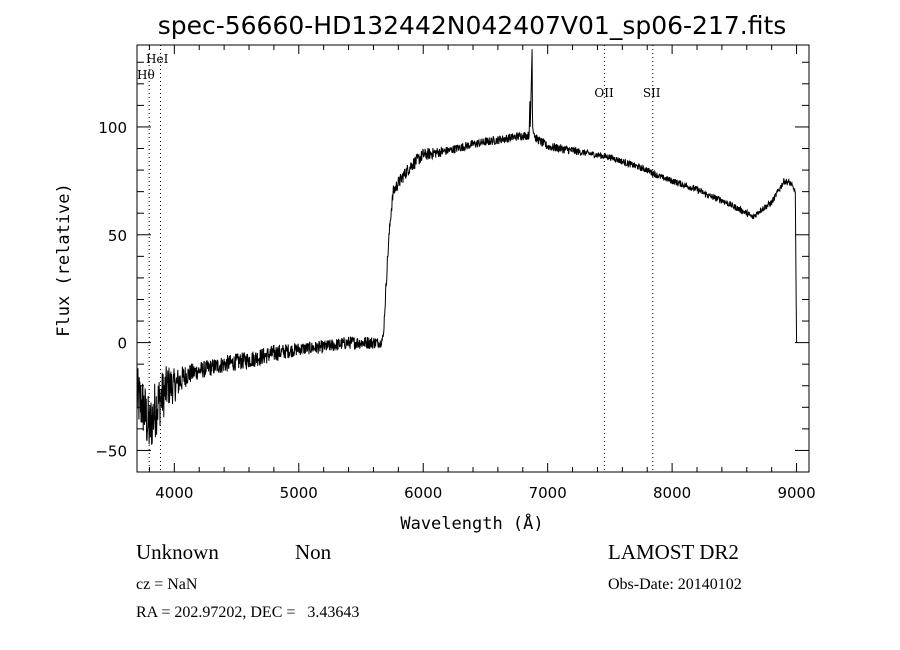  Describe the element at coordinates (299, 493) in the screenshot. I see `x-tick-label: 5000` at that location.